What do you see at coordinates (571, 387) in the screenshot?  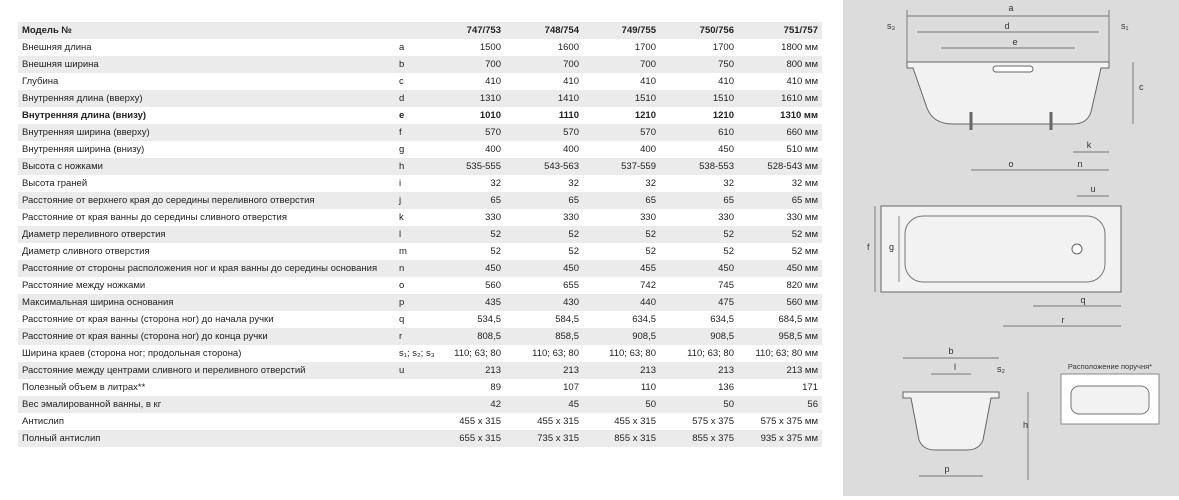 I see `row-value: 107` at bounding box center [571, 387].